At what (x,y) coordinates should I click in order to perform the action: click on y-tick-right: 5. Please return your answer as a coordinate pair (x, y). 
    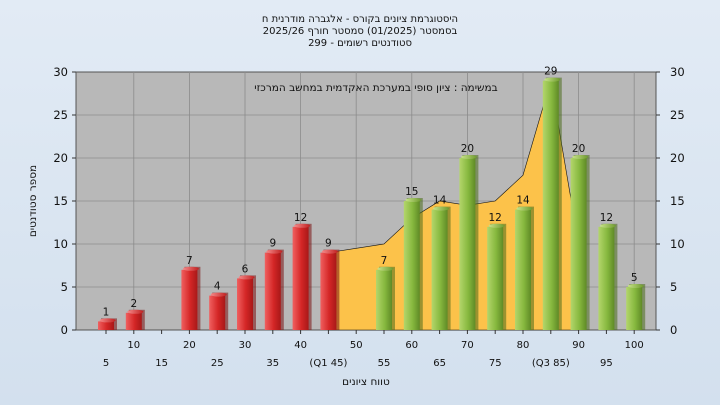
    Looking at the image, I should click on (673, 287).